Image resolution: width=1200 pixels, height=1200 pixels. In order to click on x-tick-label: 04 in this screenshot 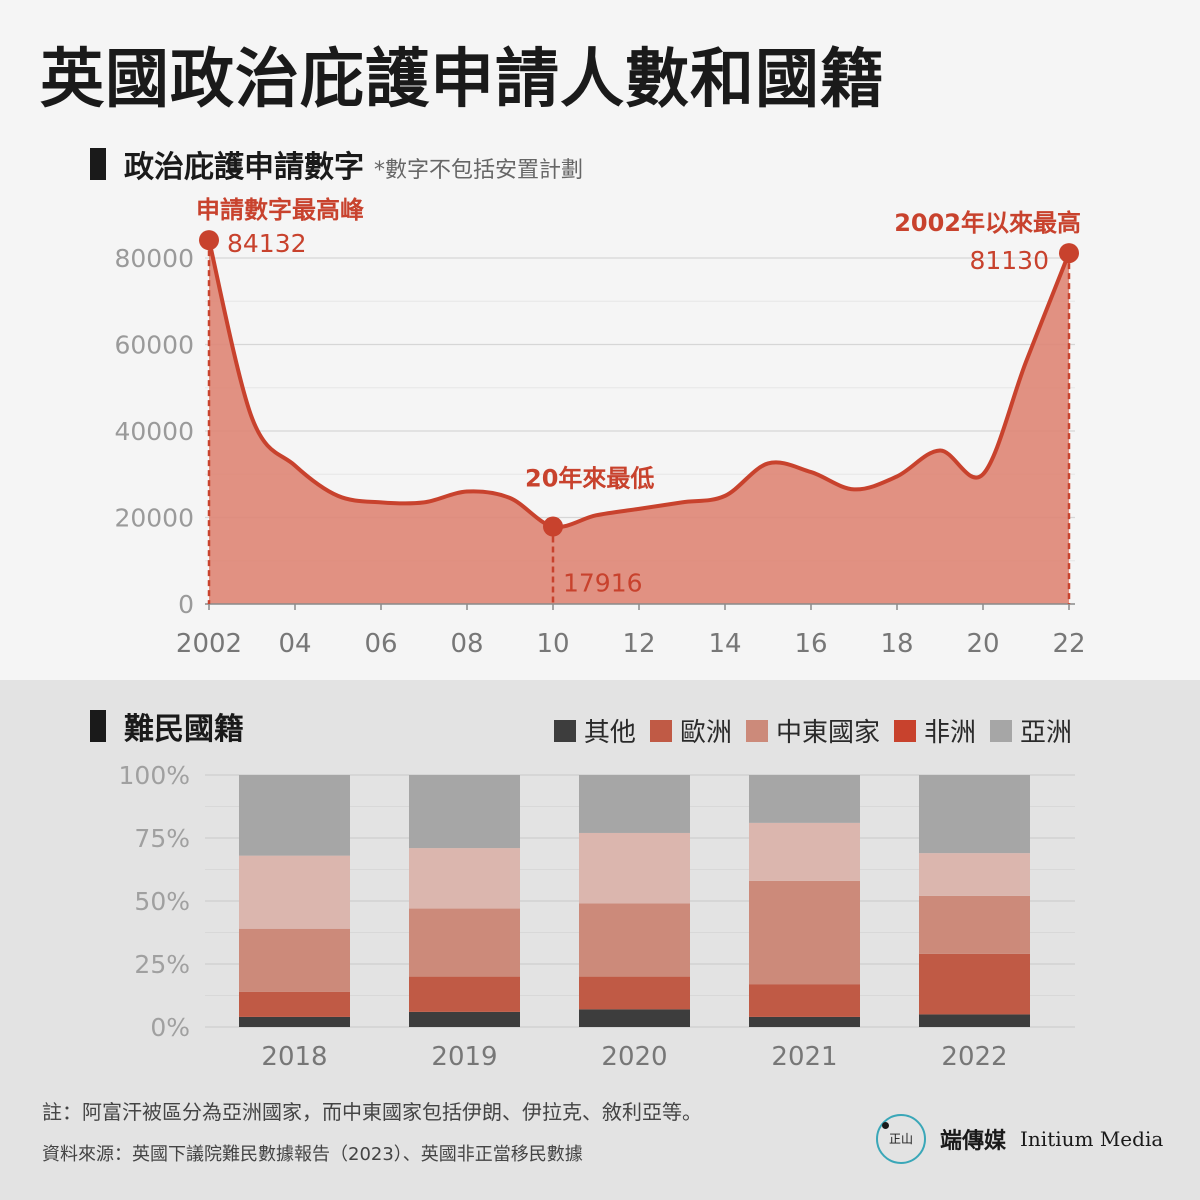, I will do `click(294, 644)`.